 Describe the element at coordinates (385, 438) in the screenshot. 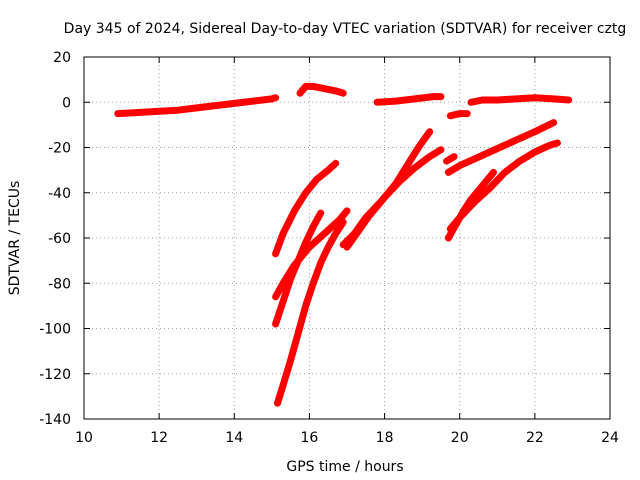

I see `x-tick-label: 18` at that location.